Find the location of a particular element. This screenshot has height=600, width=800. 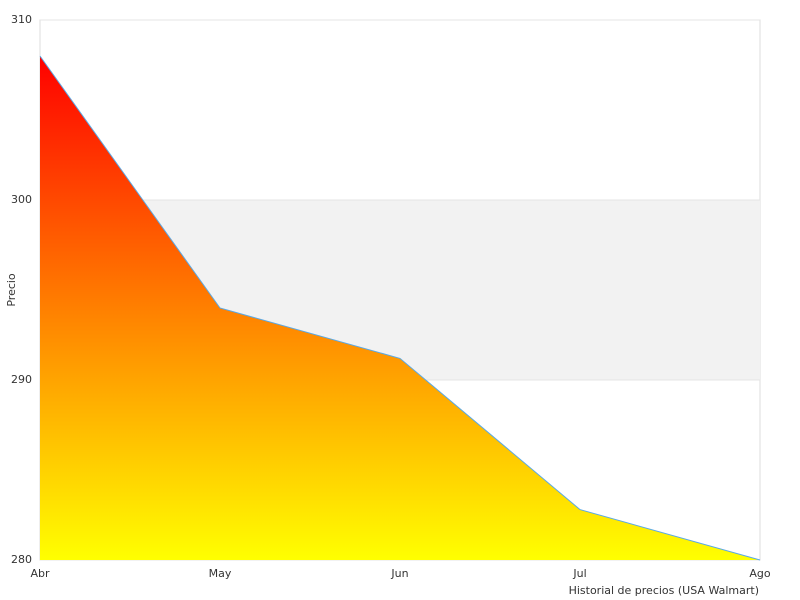

x-tick-label: Abr is located at coordinates (40, 573).